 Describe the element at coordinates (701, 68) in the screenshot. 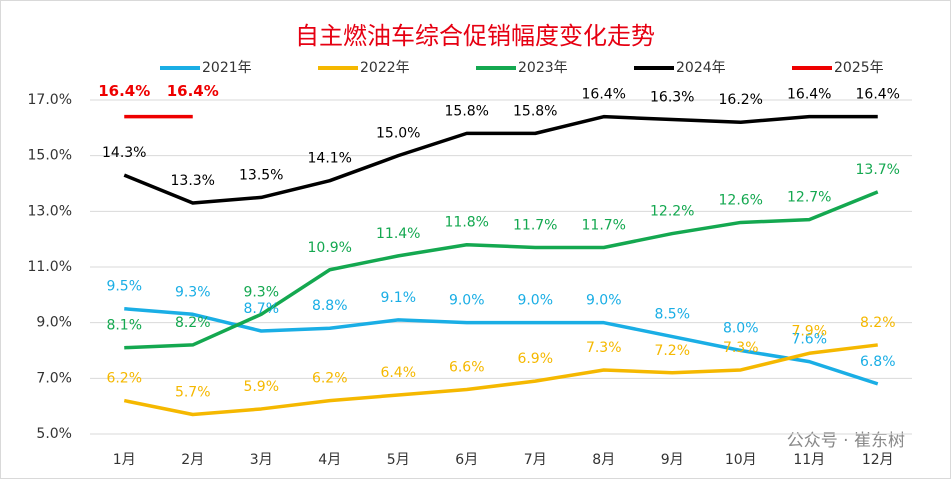

I see `legend-label: 2024年` at that location.